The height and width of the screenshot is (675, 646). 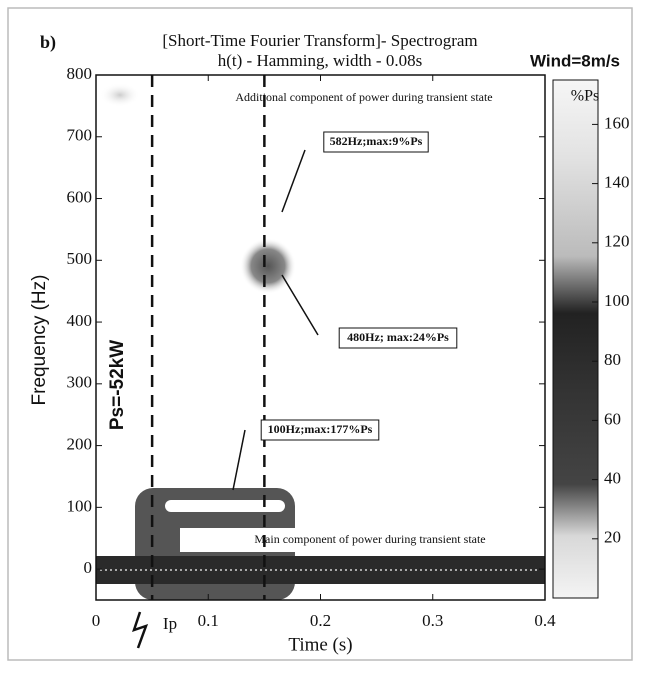 I want to click on spectral-core, so click(x=225, y=506).